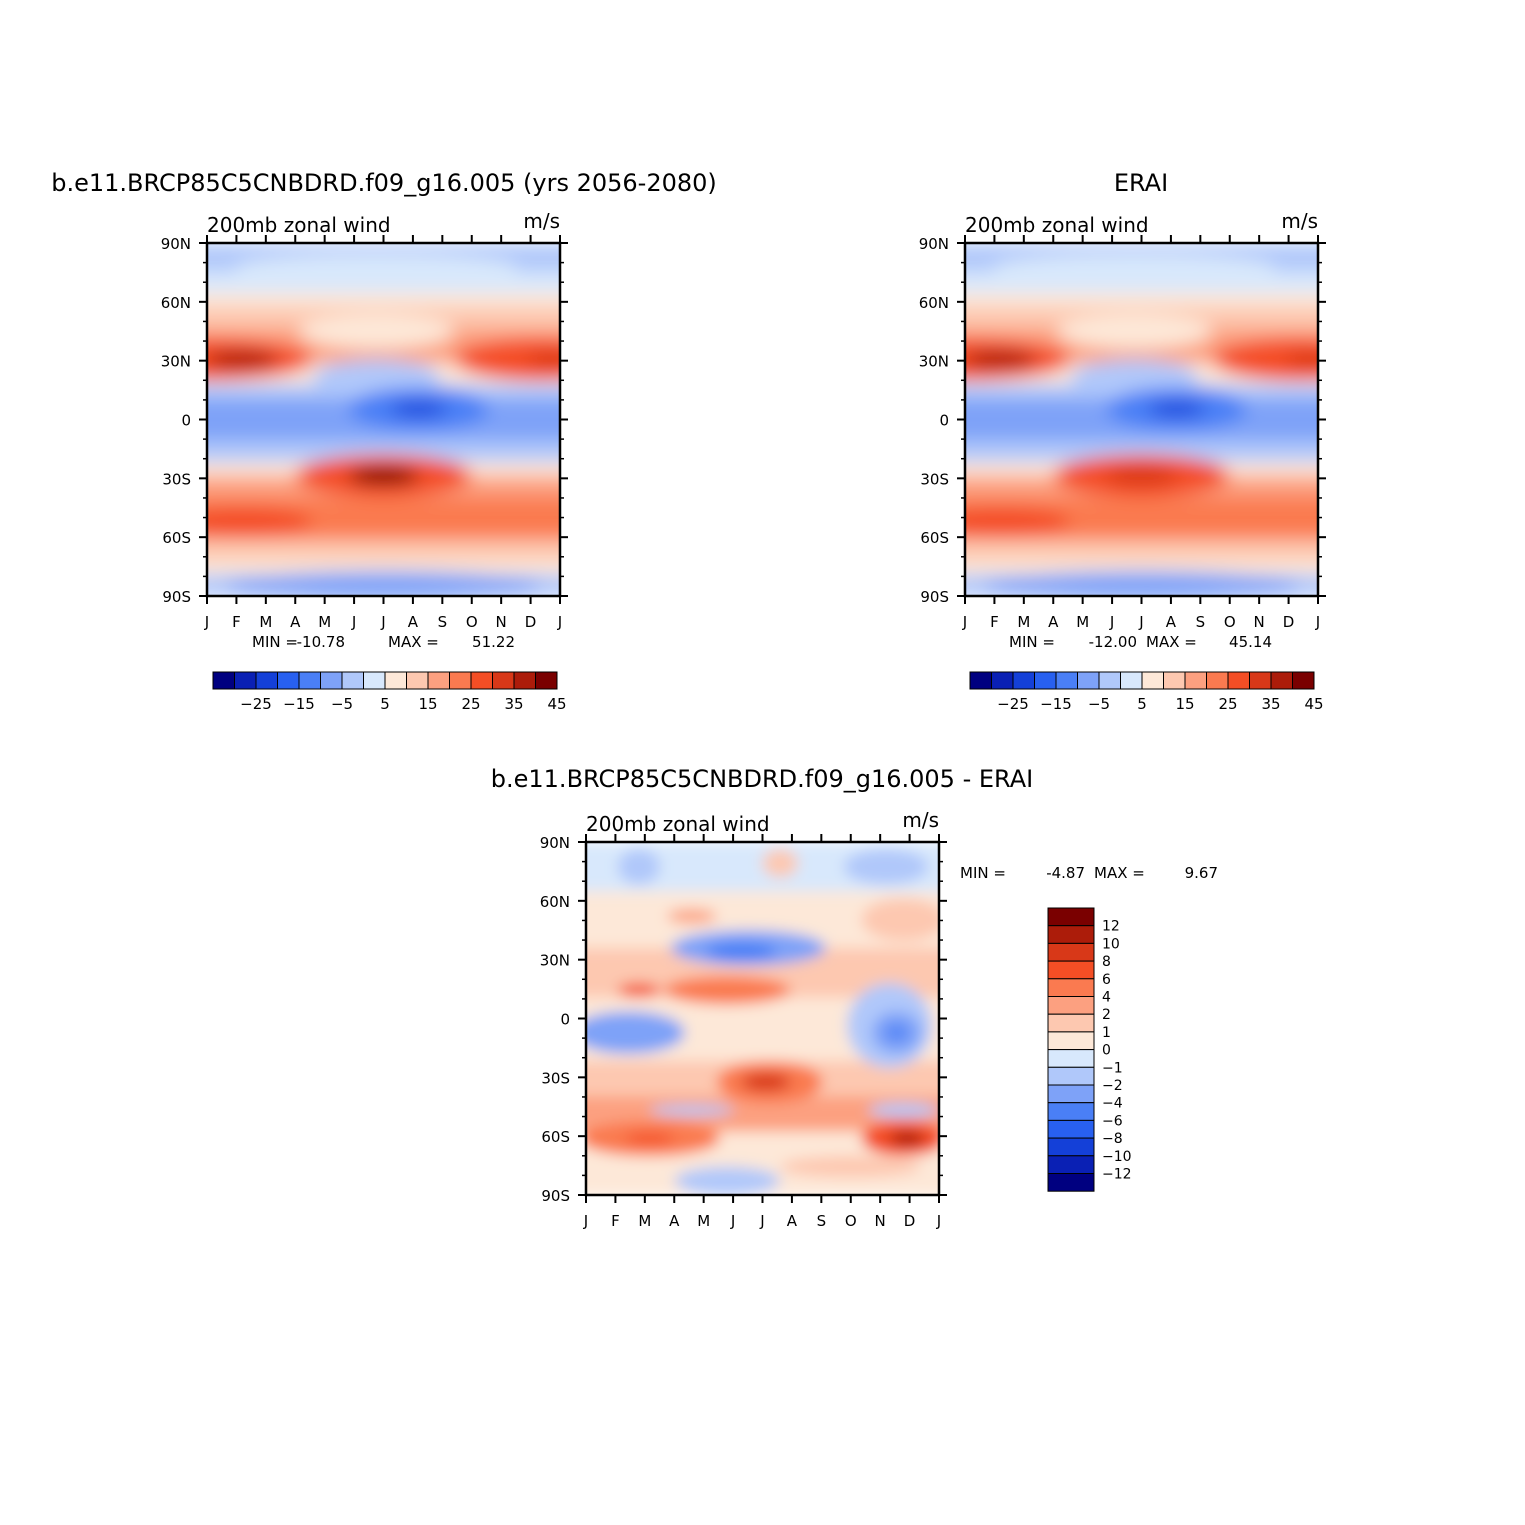 The image size is (1525, 1525). Describe the element at coordinates (934, 538) in the screenshot. I see `y-tick-label: 60S` at that location.